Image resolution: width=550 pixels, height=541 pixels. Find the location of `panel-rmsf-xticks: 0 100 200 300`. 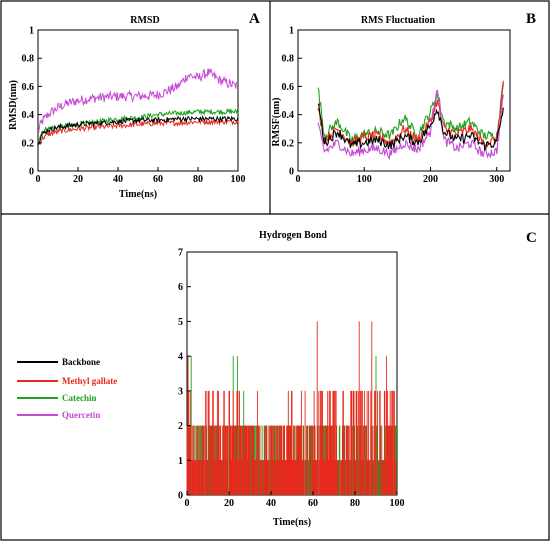

panel-rmsf-xticks: 0 100 200 300 is located at coordinates (400, 176).